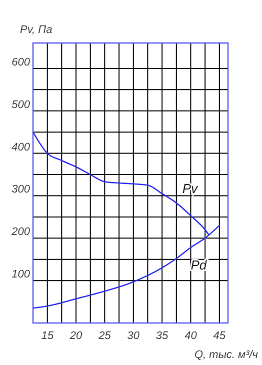 This screenshot has height=365, width=262. I want to click on y-tick-label: 300, so click(21, 190).